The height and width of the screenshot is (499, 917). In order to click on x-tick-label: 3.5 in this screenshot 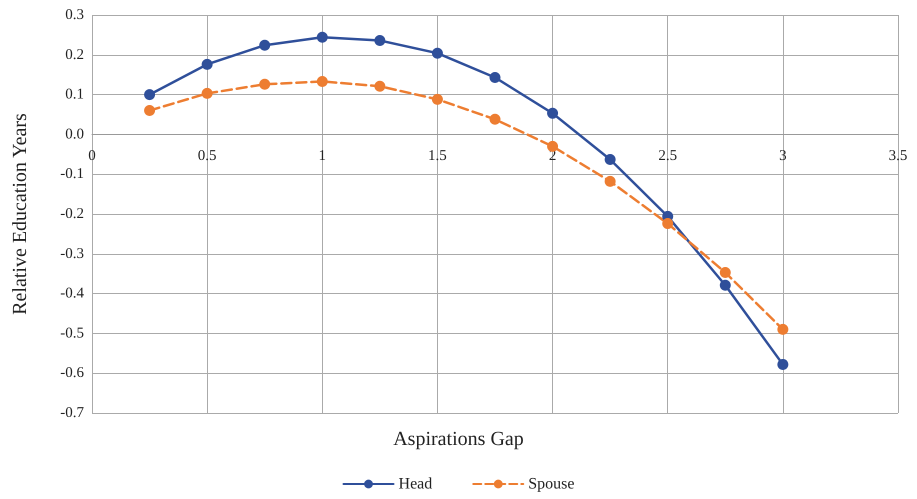, I will do `click(898, 156)`.